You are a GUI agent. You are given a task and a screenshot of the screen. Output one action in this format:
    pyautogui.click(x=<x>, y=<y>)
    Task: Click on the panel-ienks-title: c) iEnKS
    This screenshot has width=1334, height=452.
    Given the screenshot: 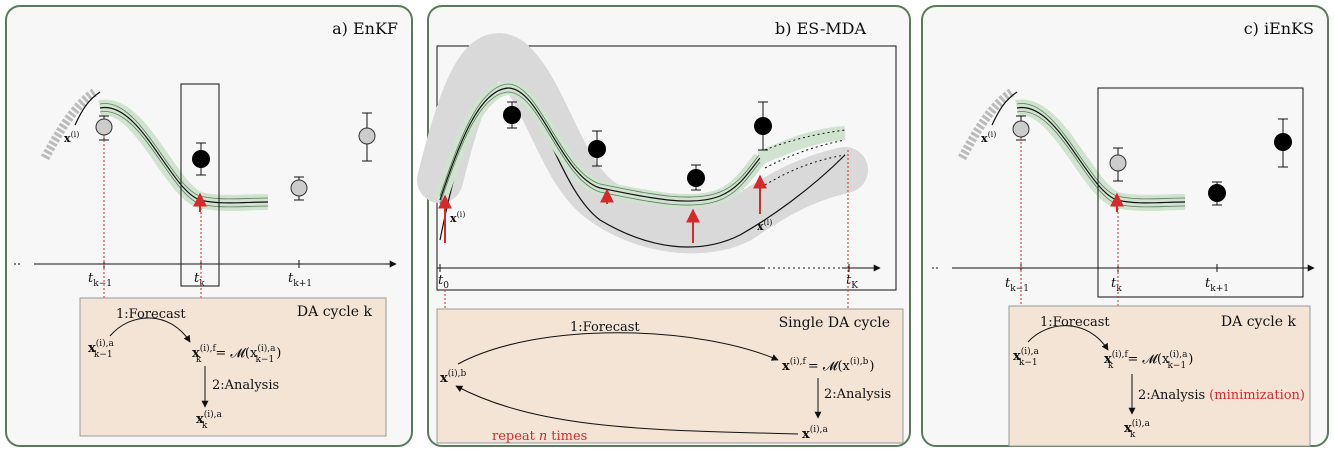 What is the action you would take?
    pyautogui.click(x=1279, y=28)
    